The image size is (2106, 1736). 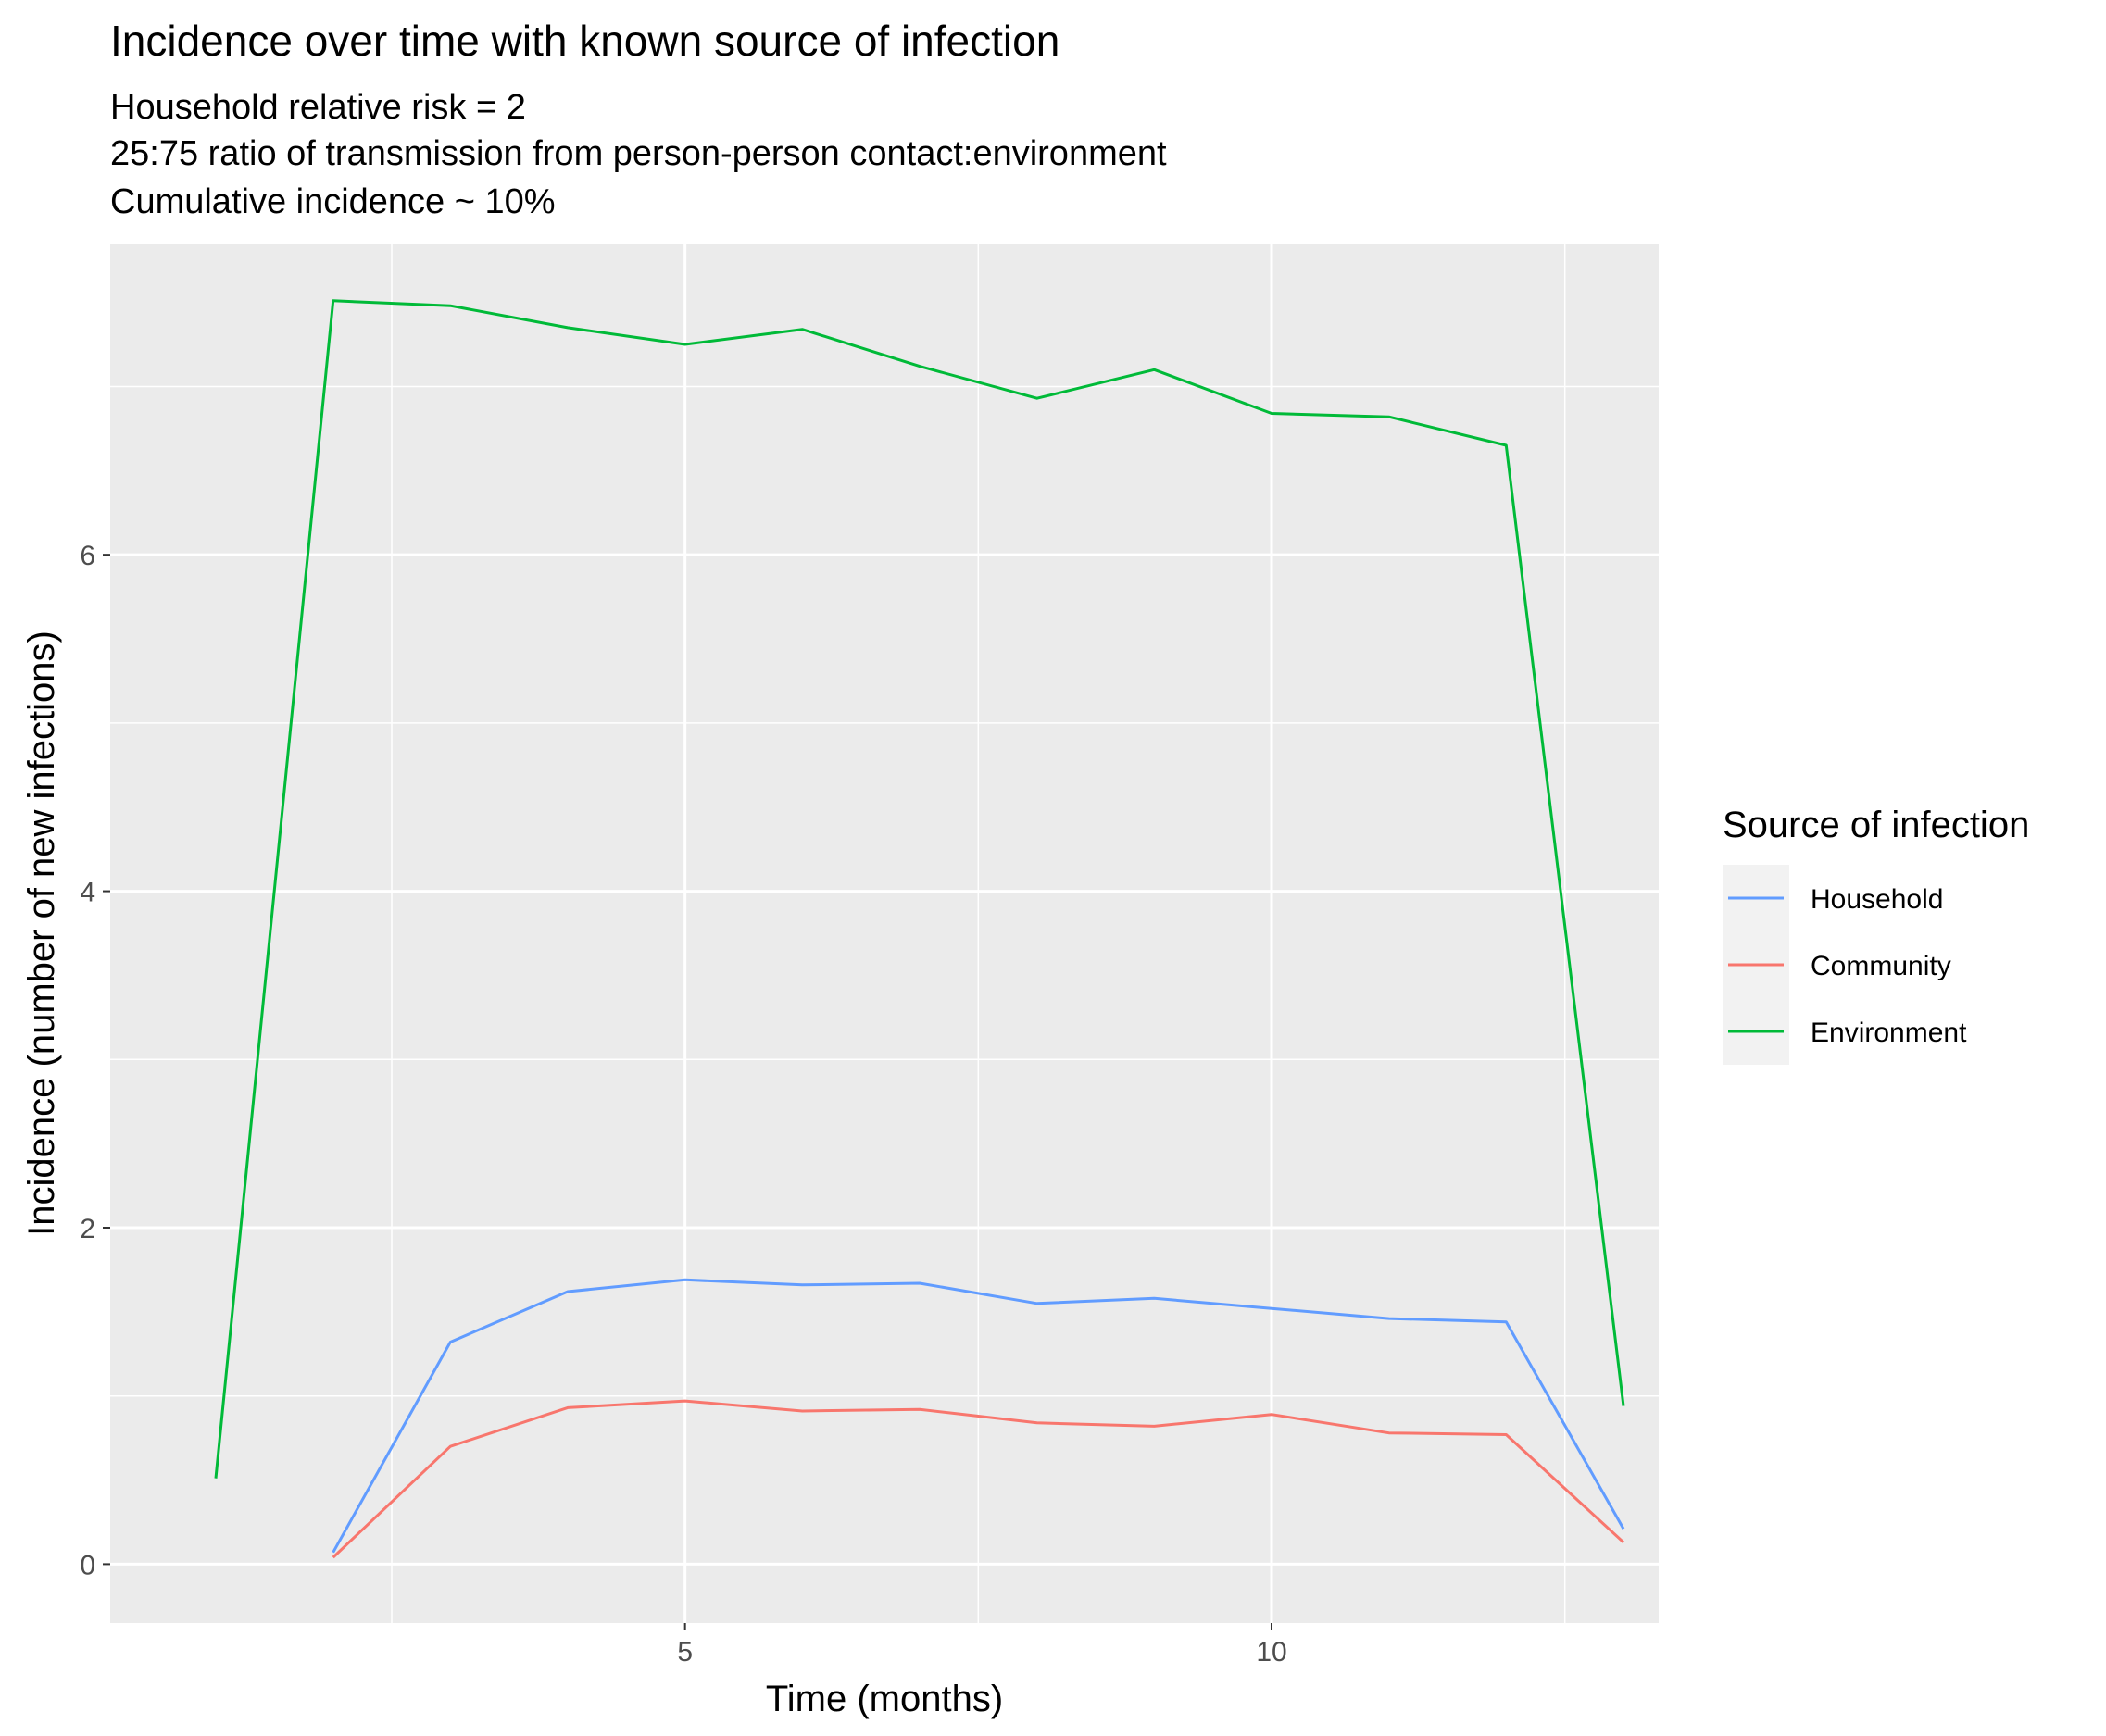 I want to click on chart-subtitle-line-1: Household relative risk = 2, so click(x=318, y=107).